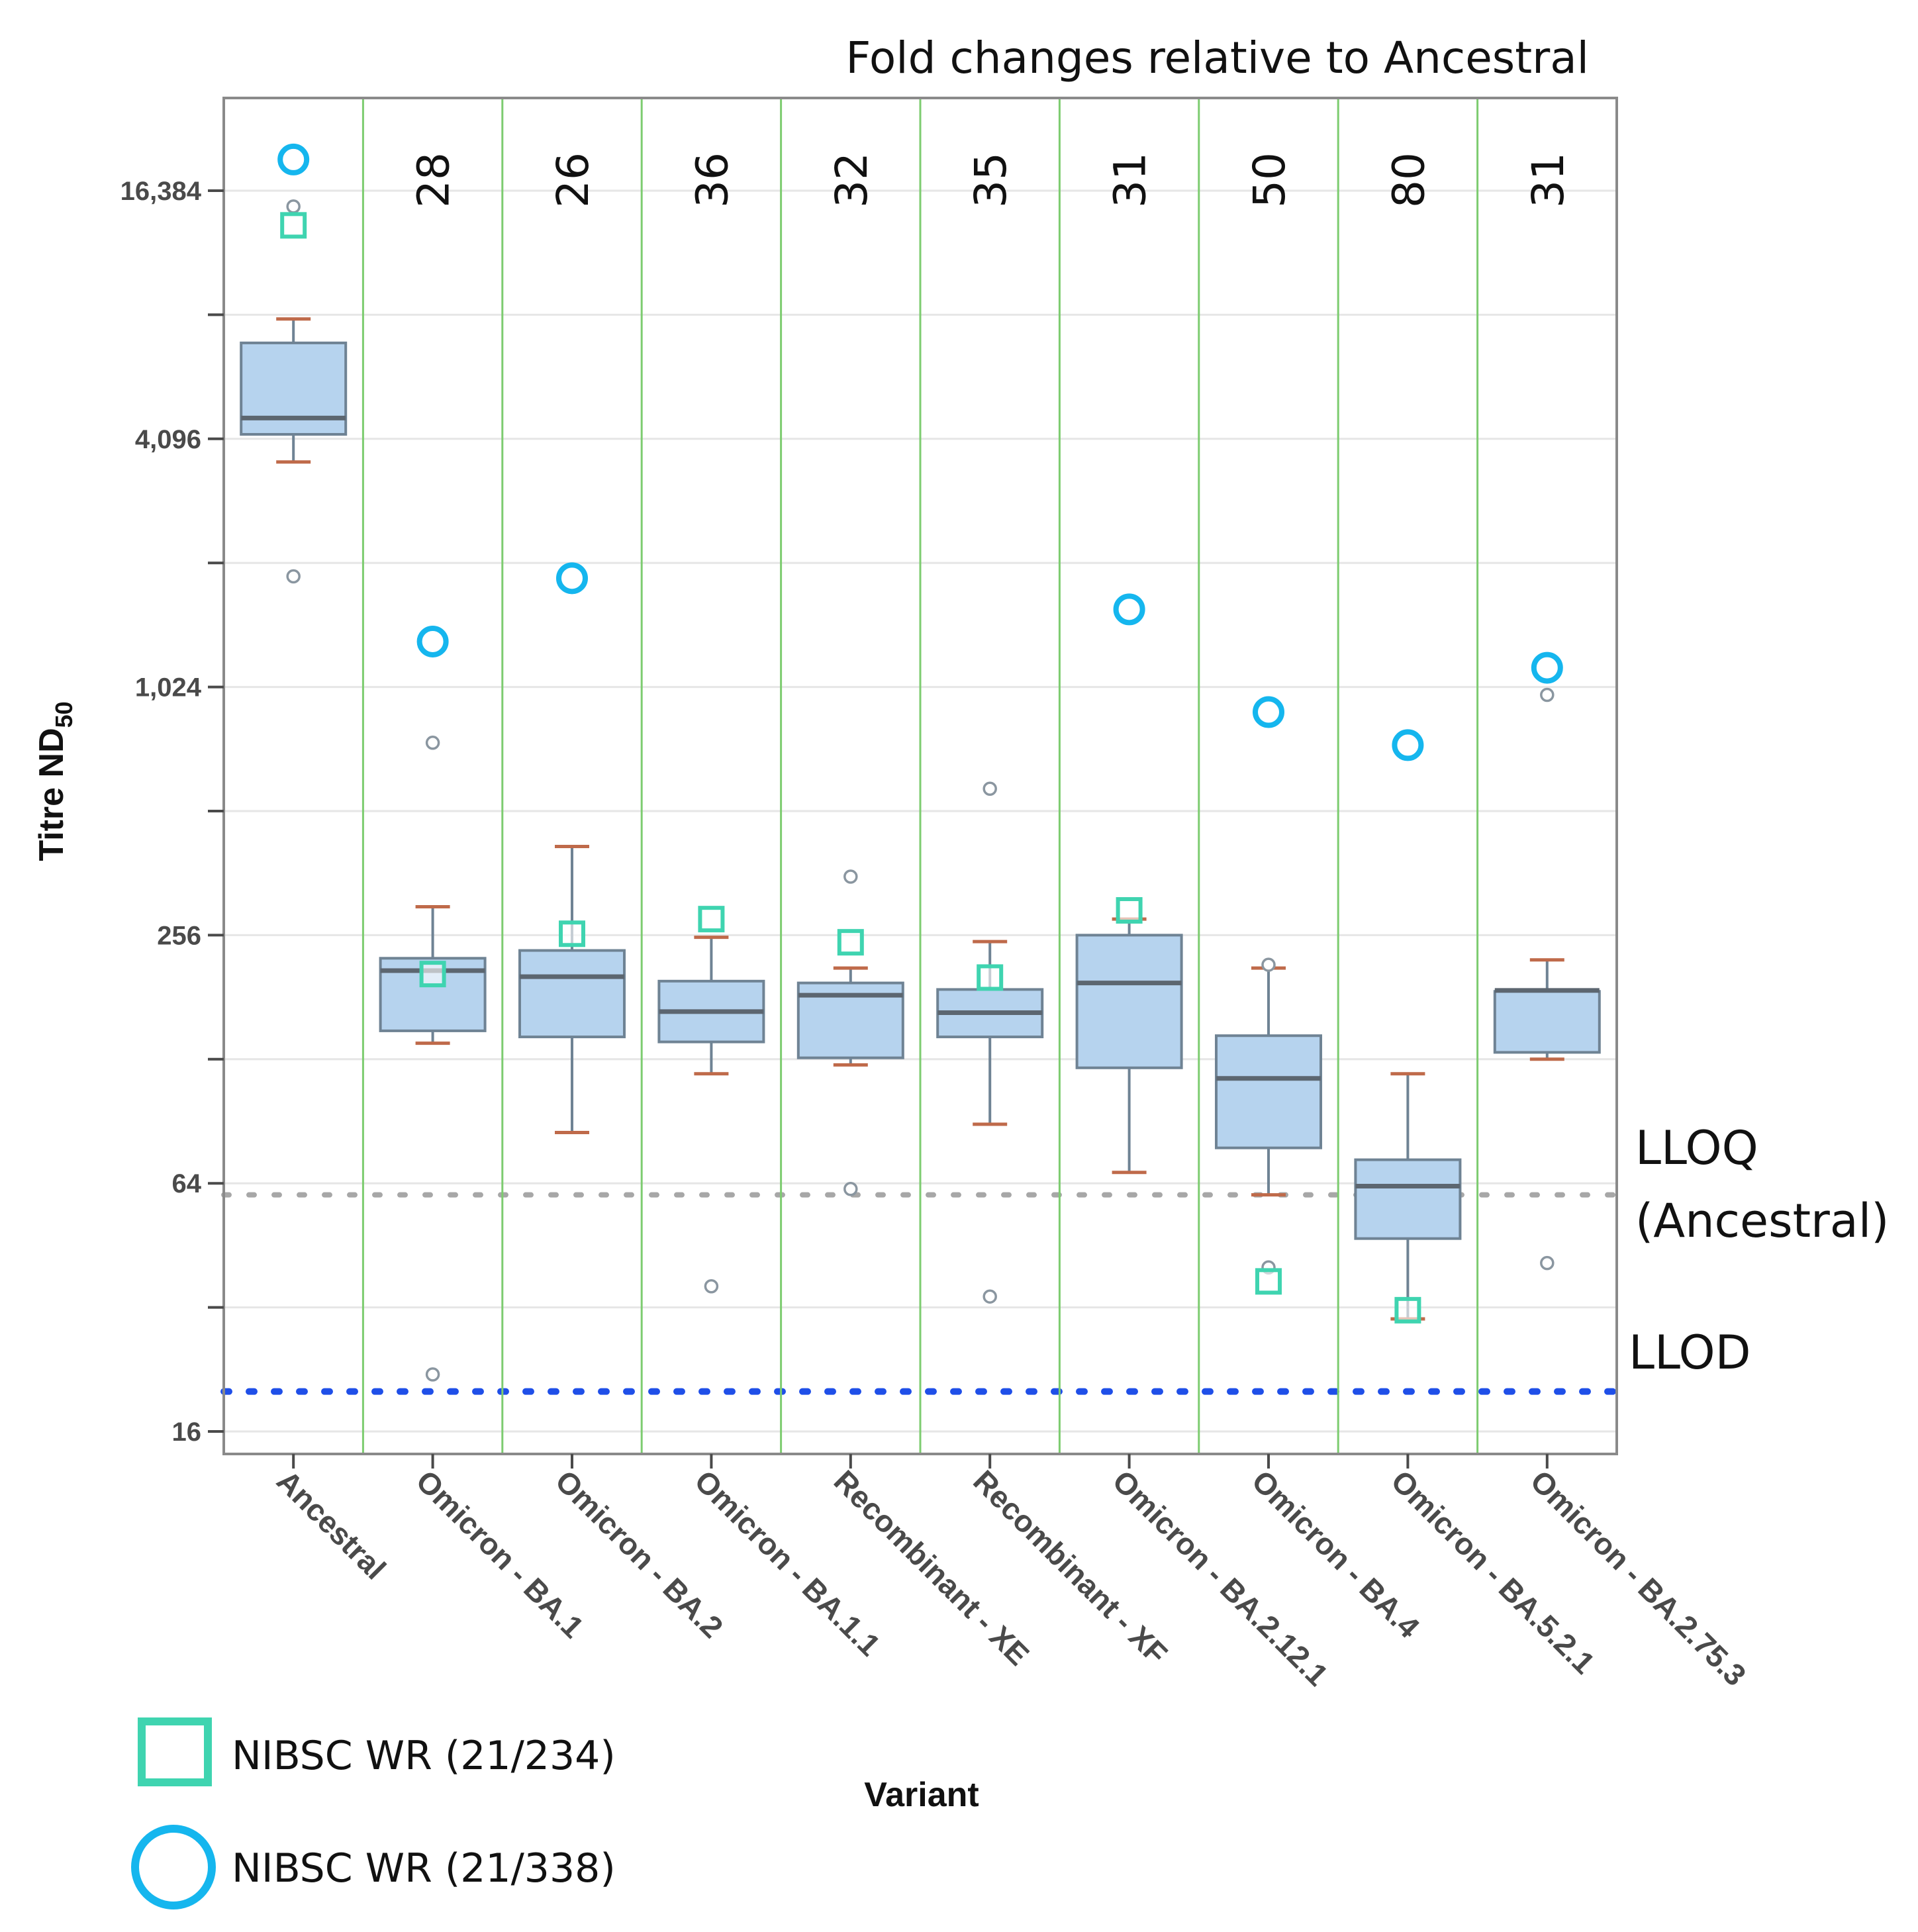 This screenshot has width=1918, height=1932. What do you see at coordinates (713, 180) in the screenshot?
I see `fold-change-label: 36` at bounding box center [713, 180].